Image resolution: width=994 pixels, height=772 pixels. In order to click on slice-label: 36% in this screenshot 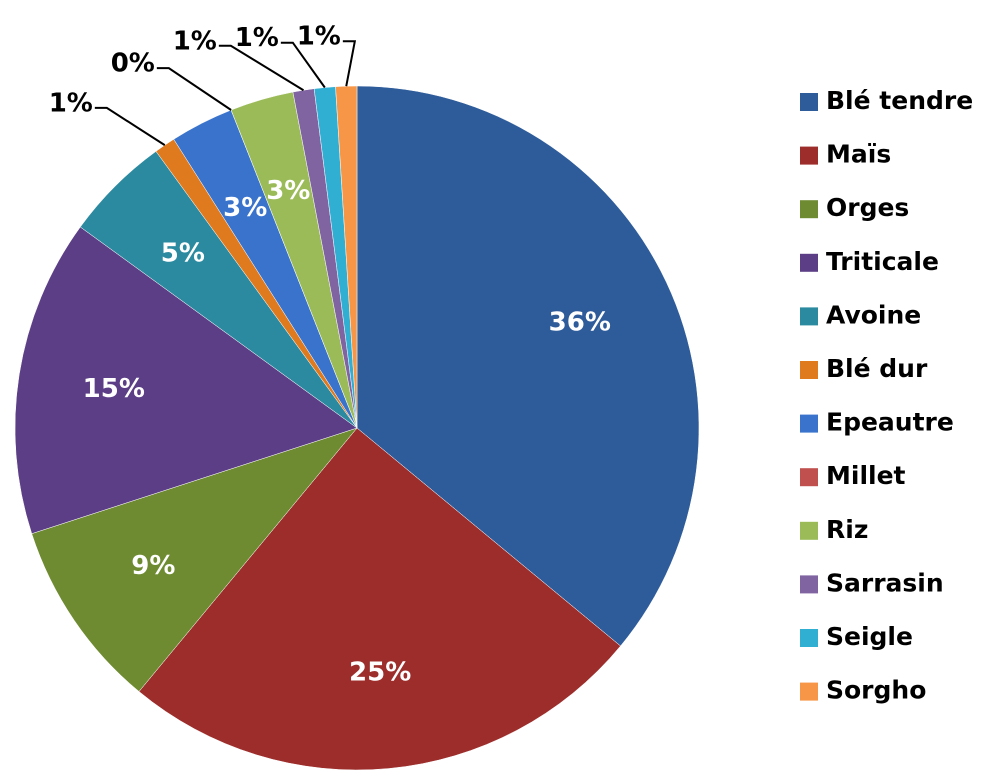, I will do `click(580, 323)`.